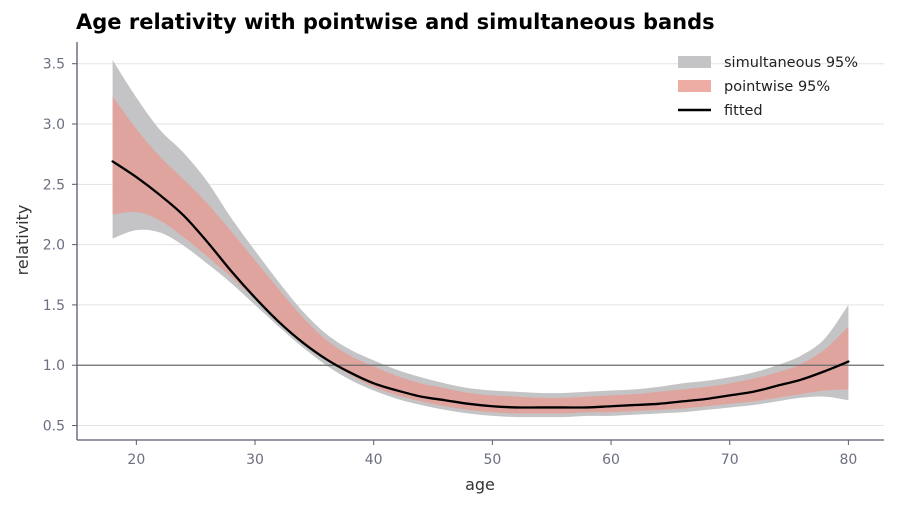  Describe the element at coordinates (54, 185) in the screenshot. I see `y-tick-label-2.5: 2.5` at that location.